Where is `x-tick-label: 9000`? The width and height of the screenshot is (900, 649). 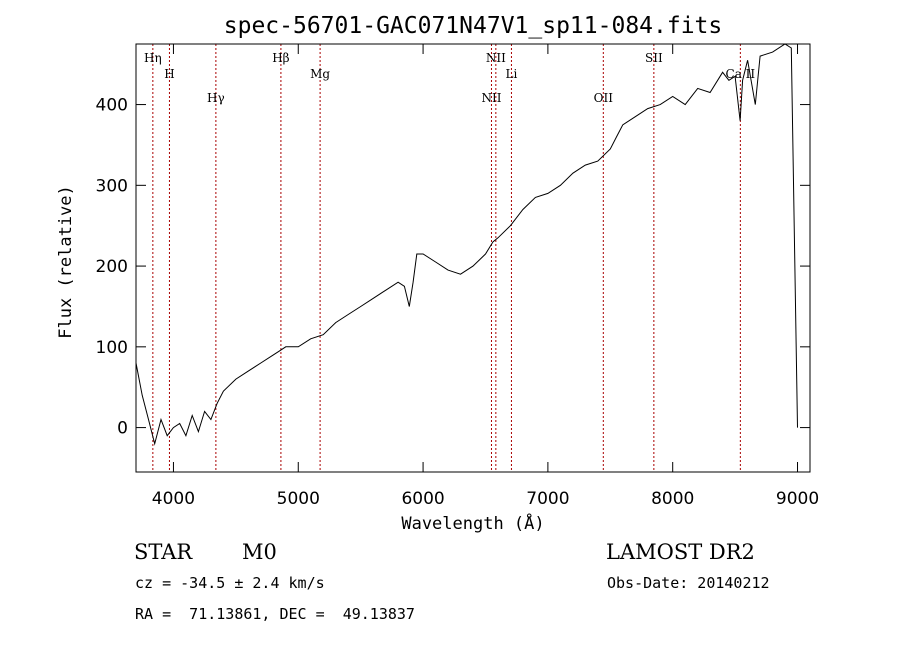 x-tick-label: 9000 is located at coordinates (797, 499).